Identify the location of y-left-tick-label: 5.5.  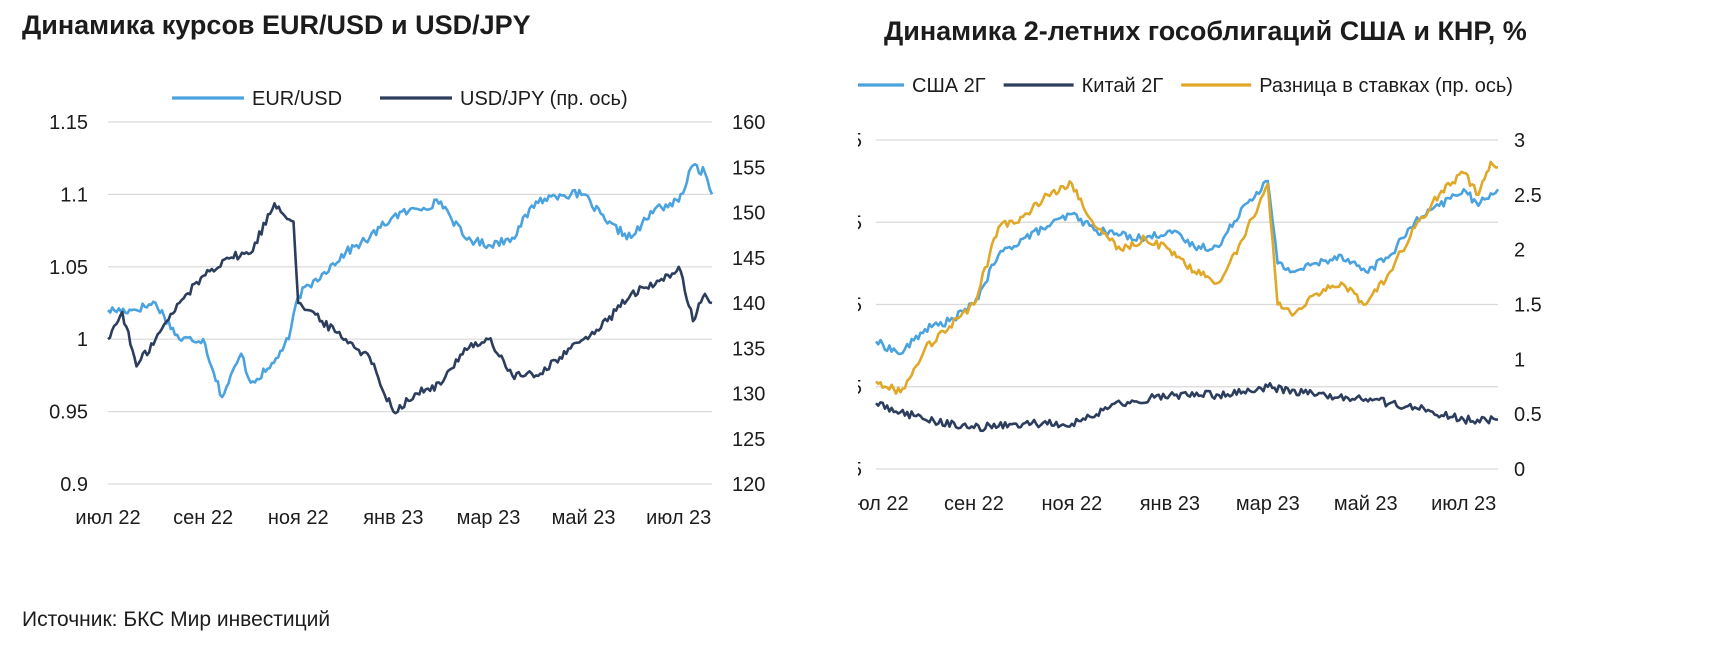
(860, 141).